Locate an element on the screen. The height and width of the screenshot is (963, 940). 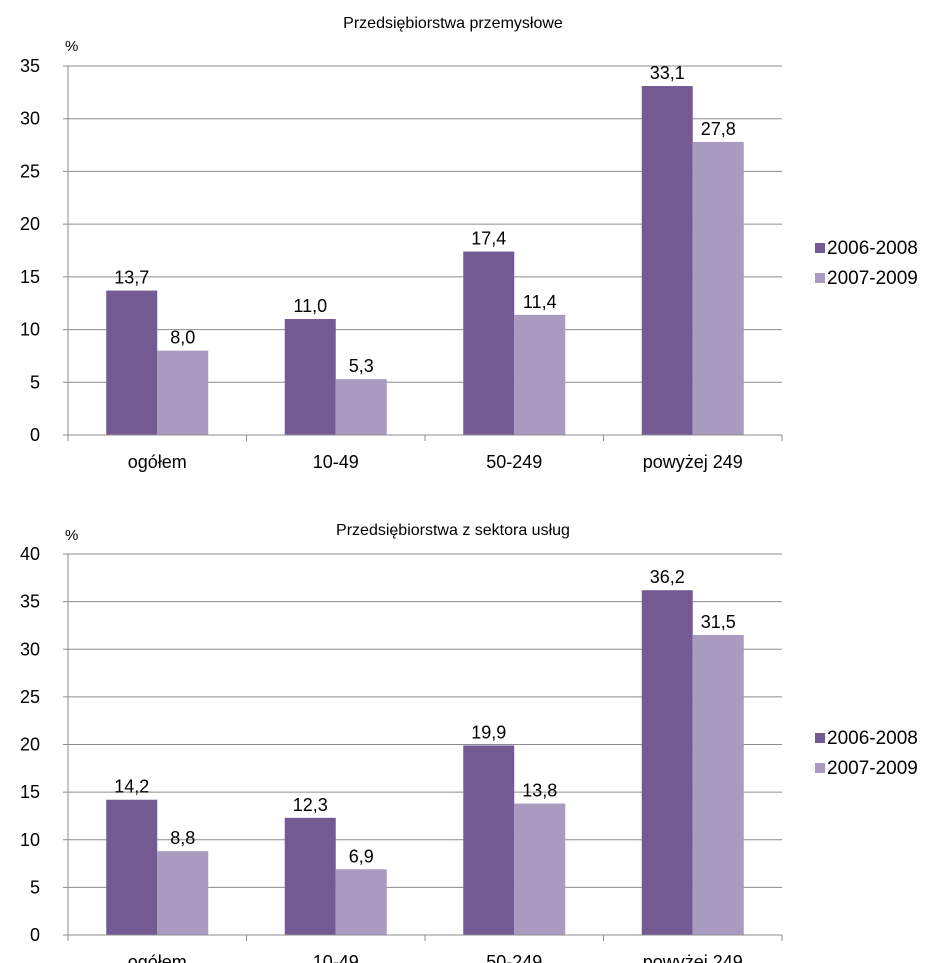
data-label: 19,9 is located at coordinates (488, 732).